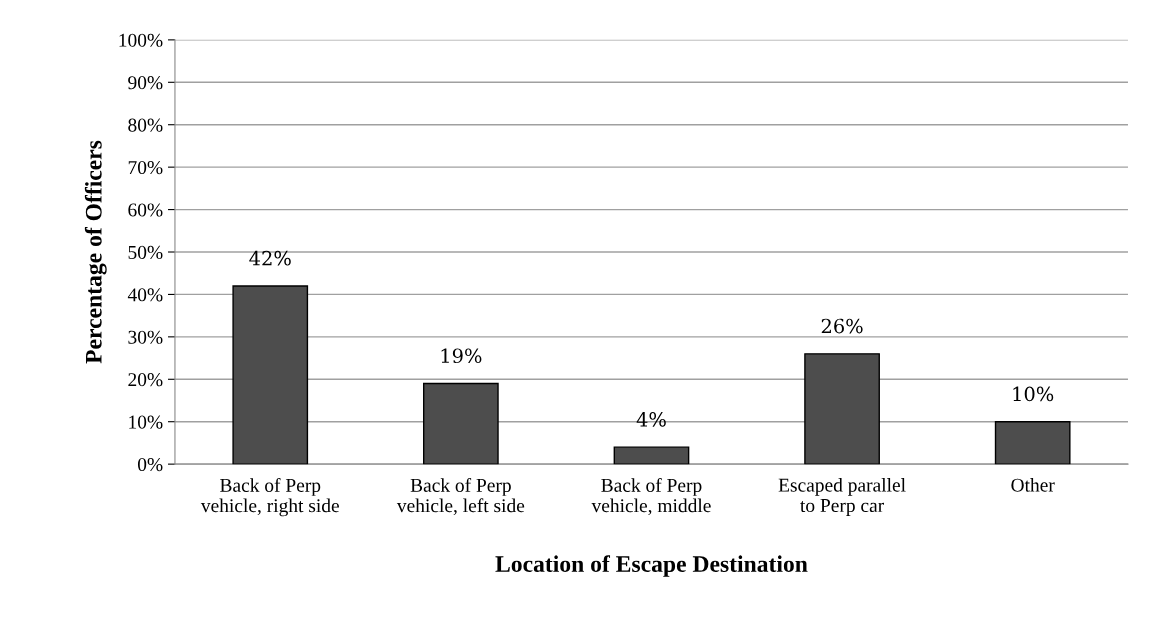 Image resolution: width=1151 pixels, height=623 pixels. What do you see at coordinates (145, 83) in the screenshot?
I see `y-tick-label: 90%` at bounding box center [145, 83].